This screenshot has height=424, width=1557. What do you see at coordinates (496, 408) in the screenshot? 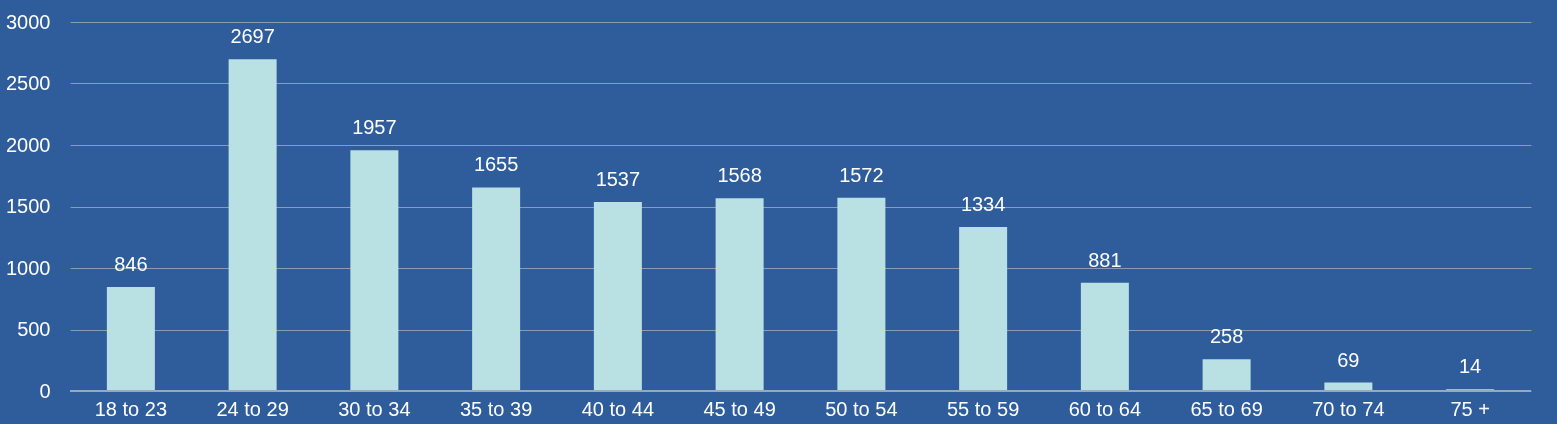
I see `x-tick-label: 35 to 39` at bounding box center [496, 408].